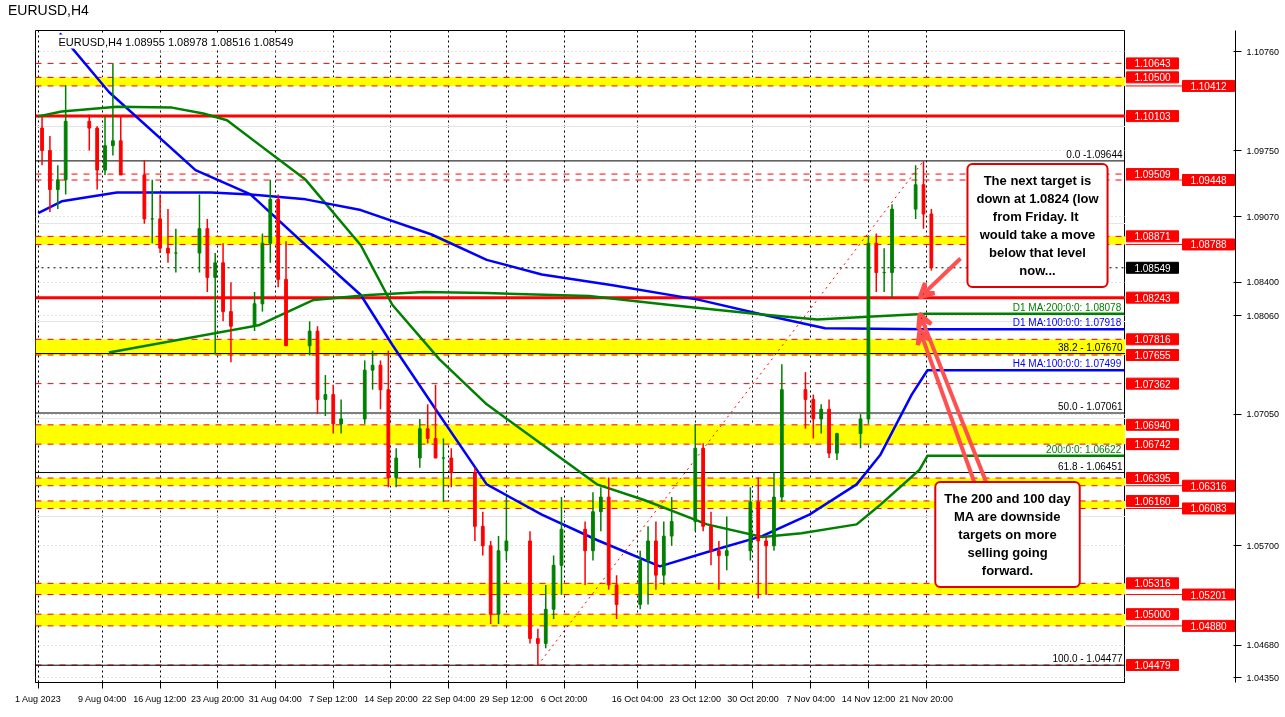  What do you see at coordinates (1209, 181) in the screenshot?
I see `ref-line-label: 1.09448` at bounding box center [1209, 181].